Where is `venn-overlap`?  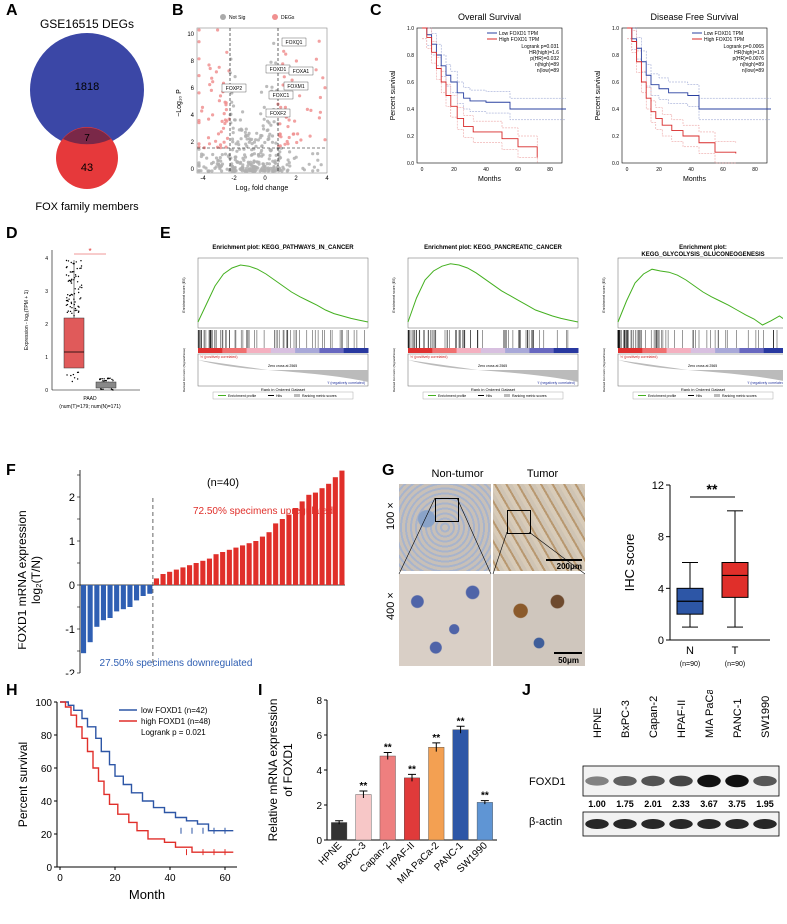 venn-overlap is located at coordinates (87, 136).